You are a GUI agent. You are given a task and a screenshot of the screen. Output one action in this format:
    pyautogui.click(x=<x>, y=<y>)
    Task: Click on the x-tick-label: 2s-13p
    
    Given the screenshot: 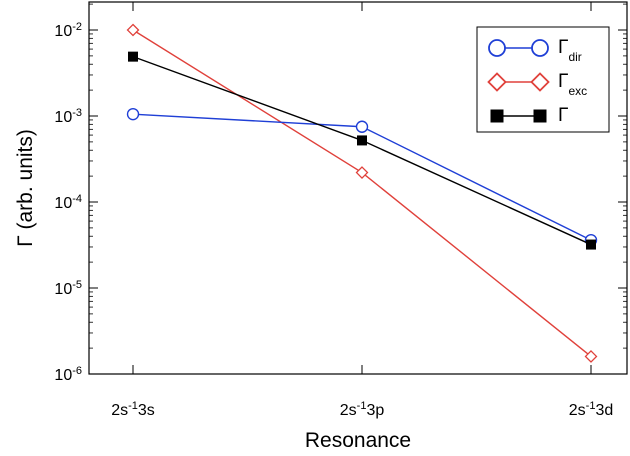 What is the action you would take?
    pyautogui.click(x=362, y=409)
    